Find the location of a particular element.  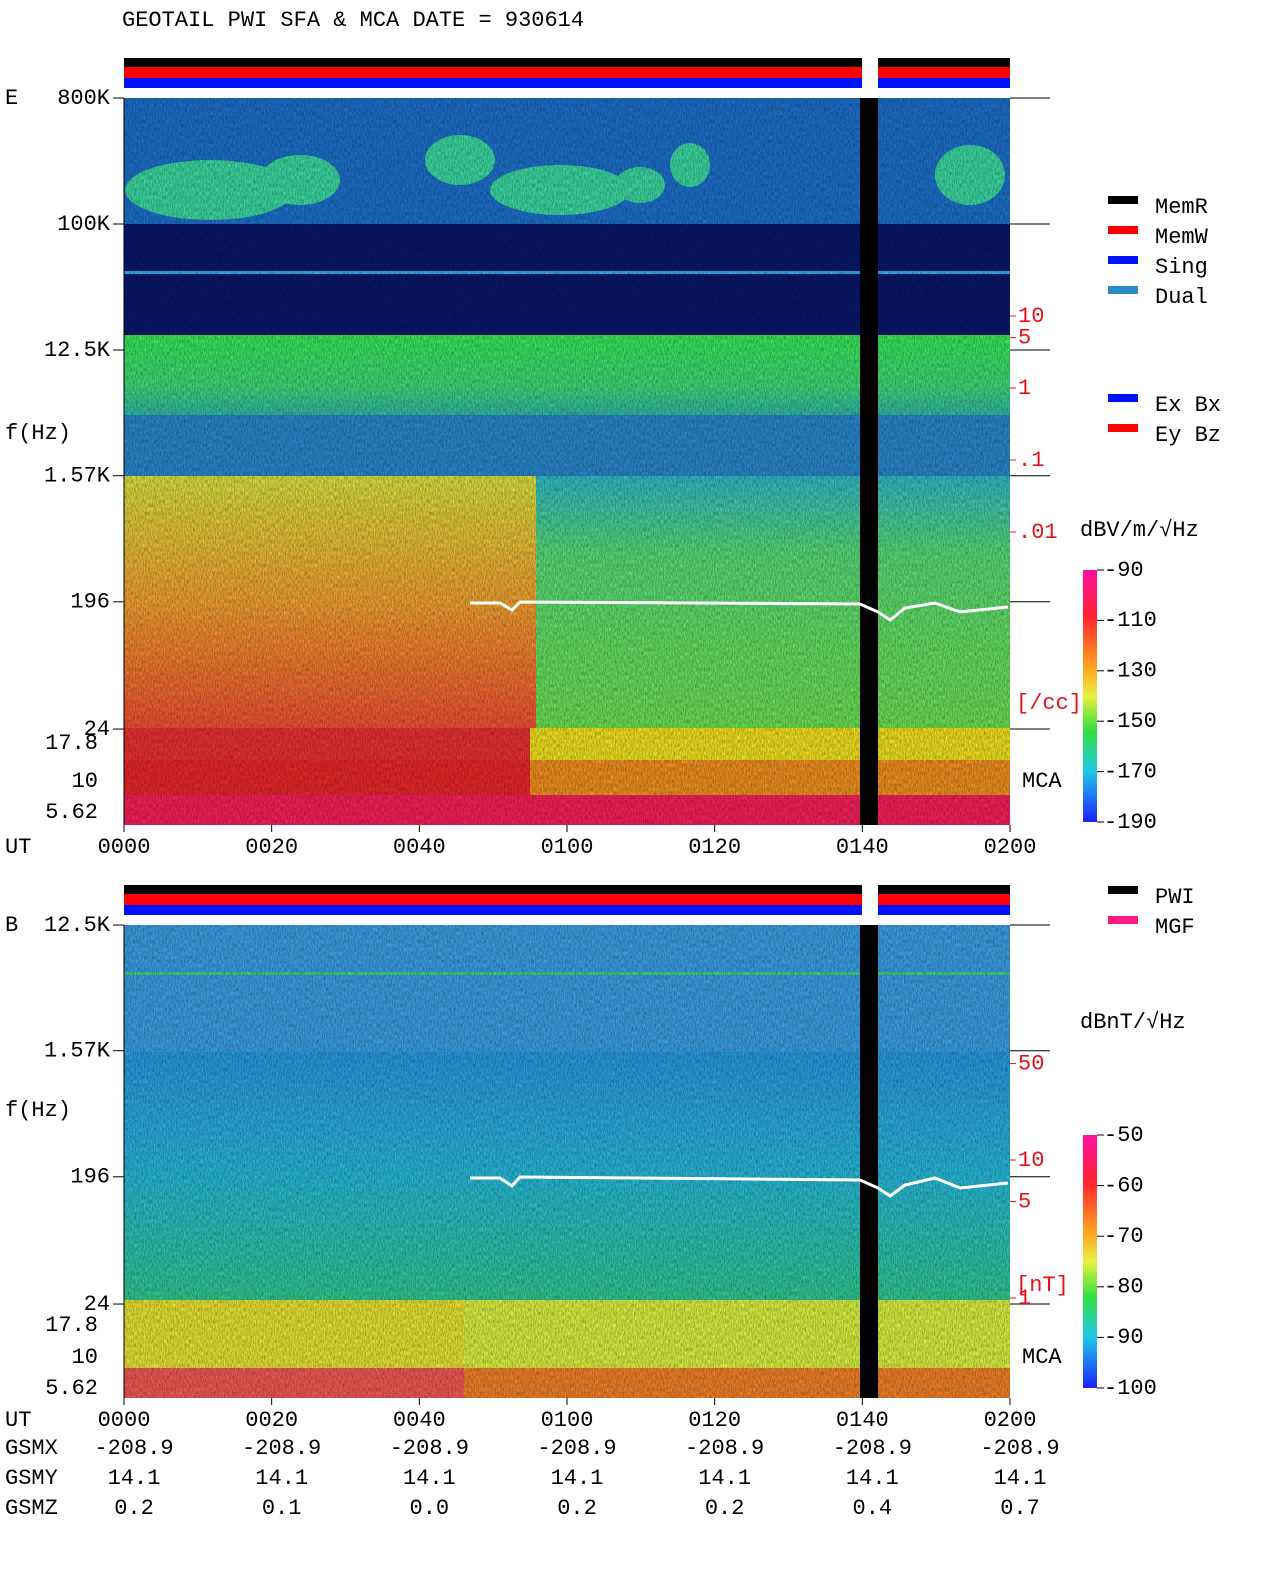

panel-label: B is located at coordinates (11, 925).